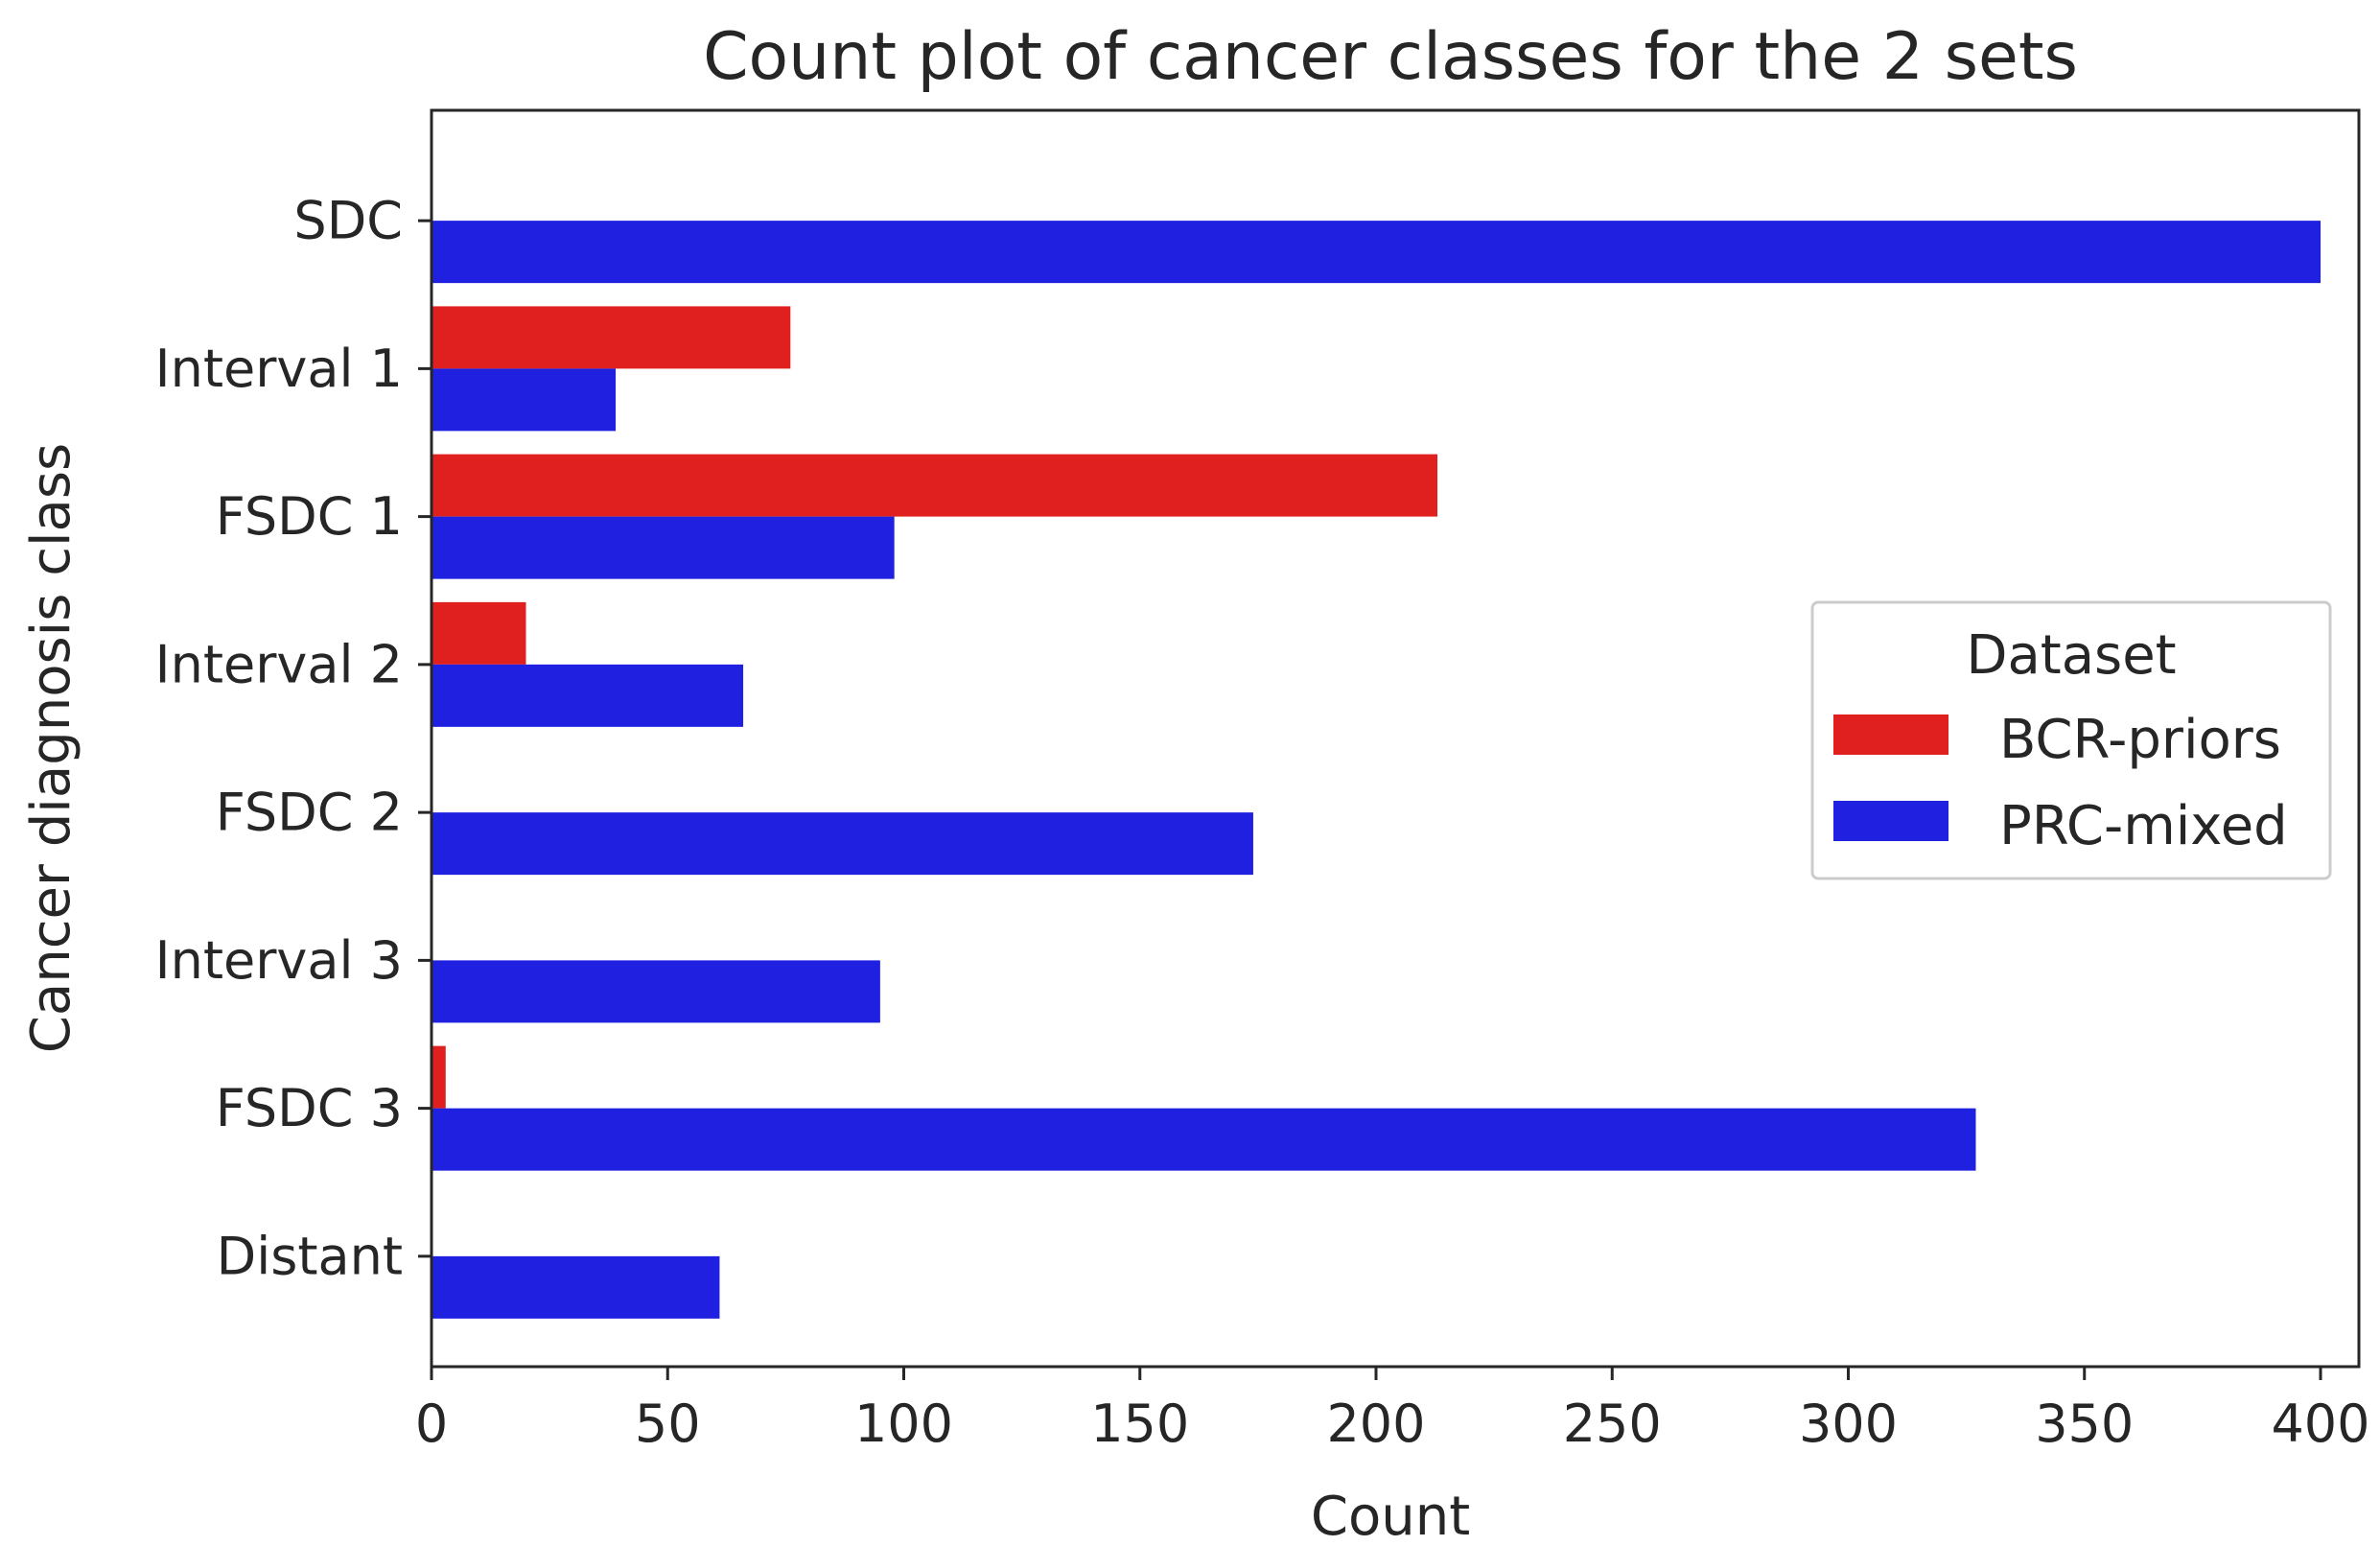  I want to click on x-tick-label-400: 400, so click(2320, 1424).